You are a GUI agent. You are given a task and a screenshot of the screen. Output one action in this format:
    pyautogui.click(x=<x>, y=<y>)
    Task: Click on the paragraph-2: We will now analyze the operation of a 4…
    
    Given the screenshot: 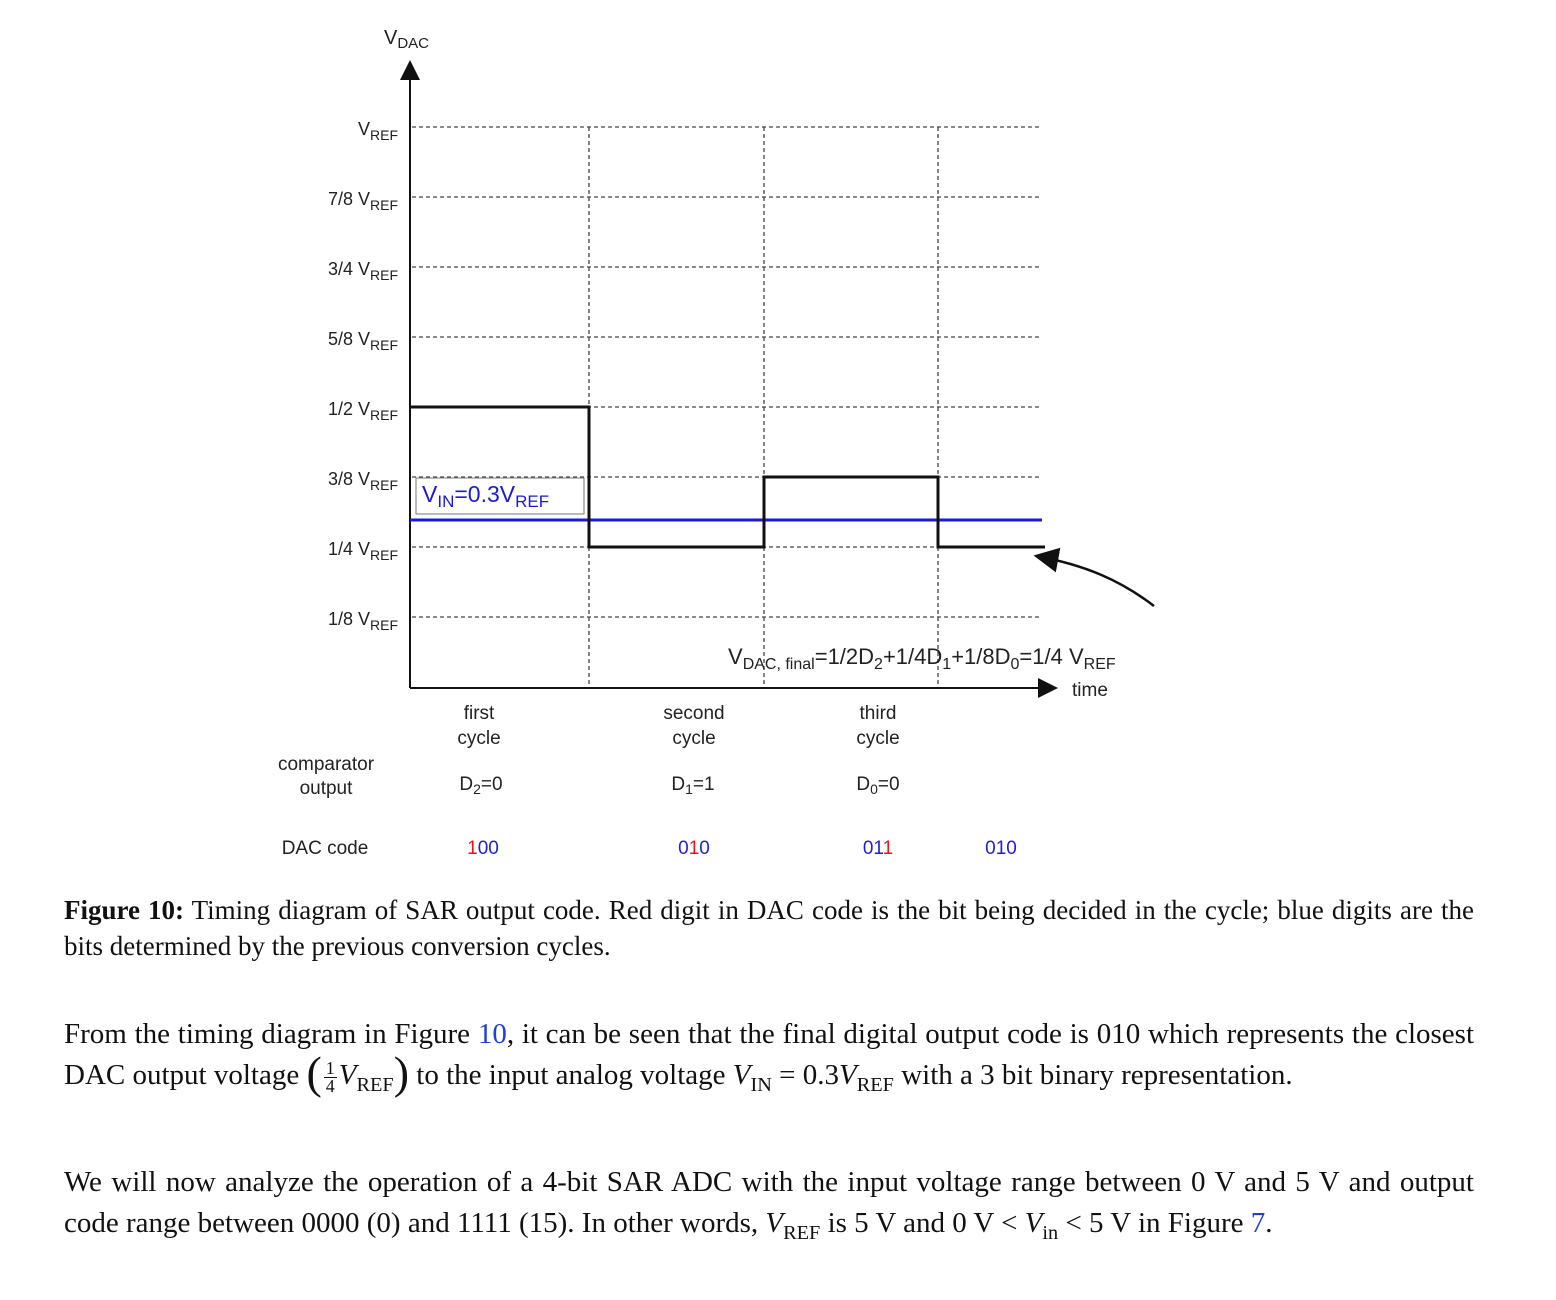 What is the action you would take?
    pyautogui.click(x=769, y=1208)
    